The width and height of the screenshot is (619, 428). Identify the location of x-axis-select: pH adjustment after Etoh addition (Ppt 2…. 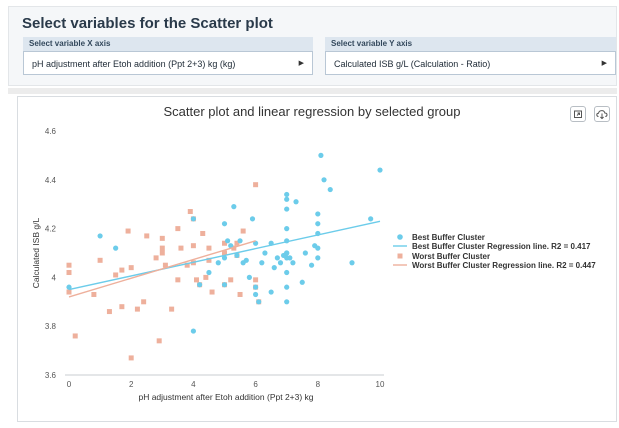
(168, 63).